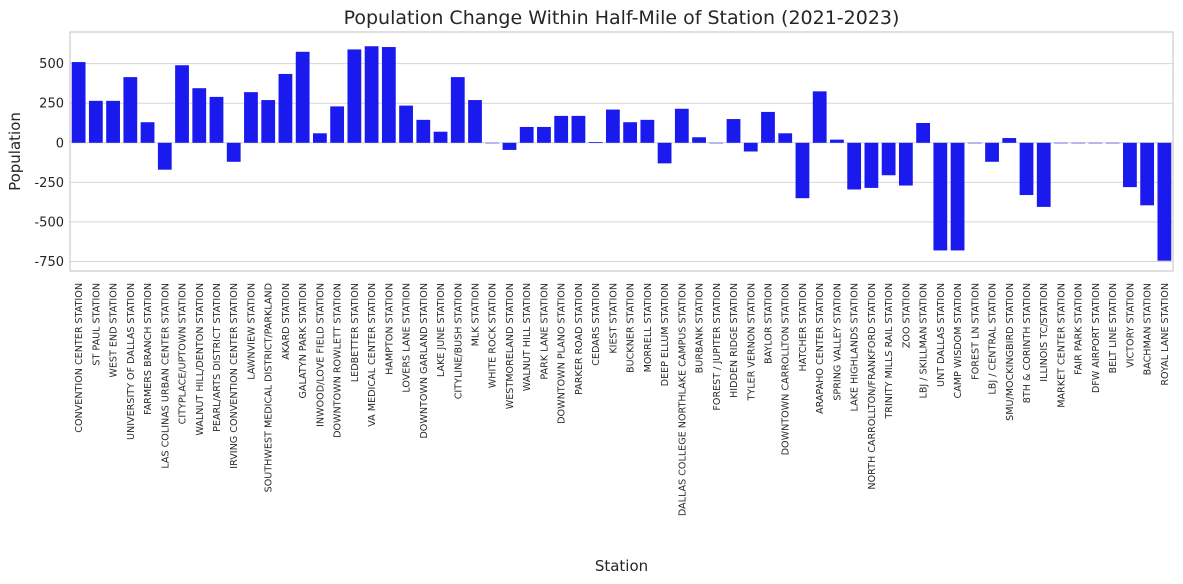  What do you see at coordinates (355, 332) in the screenshot?
I see `x-tick-label: LEDBETTER STATION` at bounding box center [355, 332].